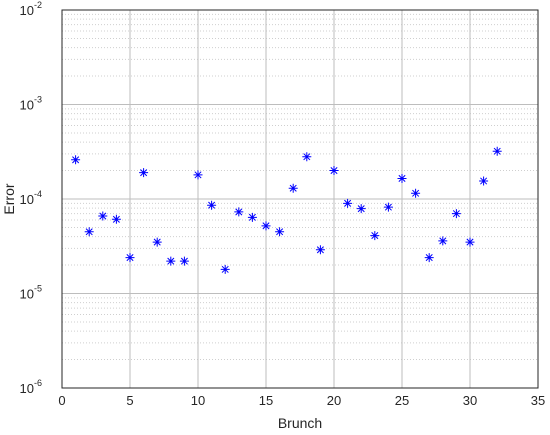 The image size is (550, 435). I want to click on x-tick-label: 25, so click(402, 400).